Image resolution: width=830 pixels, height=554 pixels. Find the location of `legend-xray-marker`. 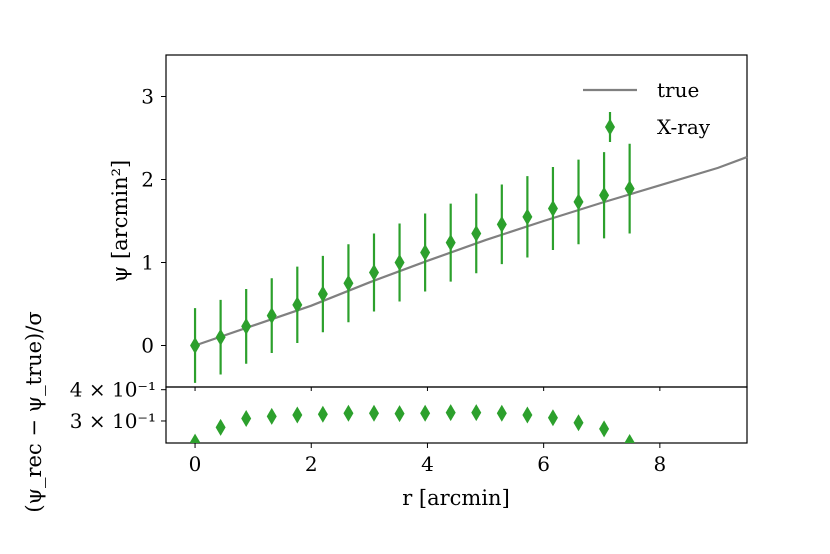

legend-xray-marker is located at coordinates (610, 127).